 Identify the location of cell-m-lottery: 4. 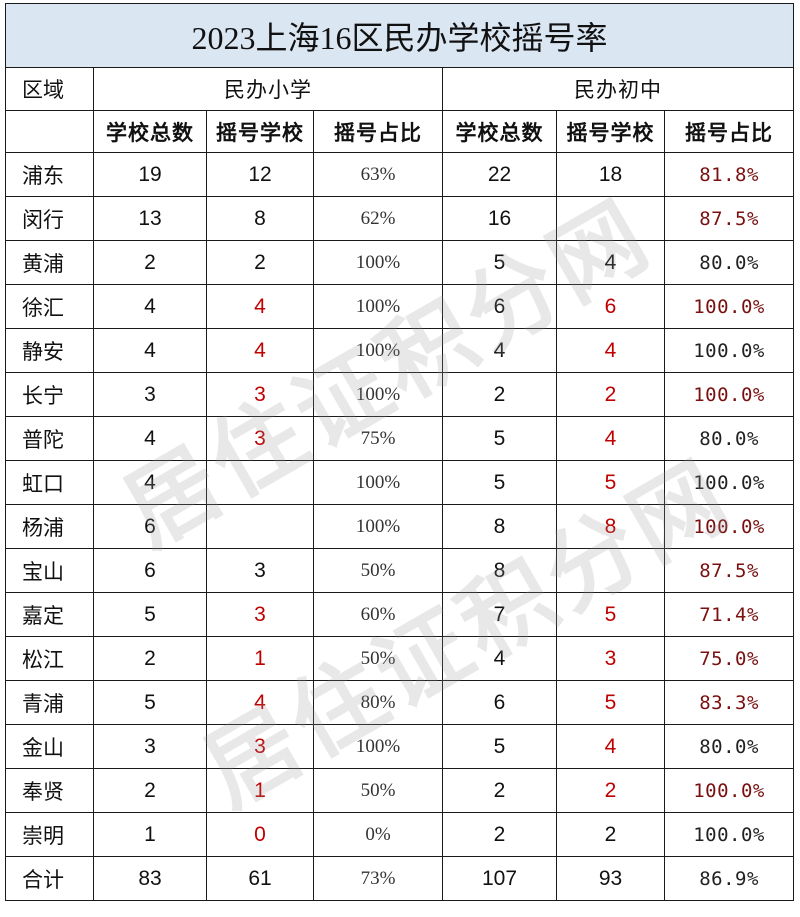
(610, 262).